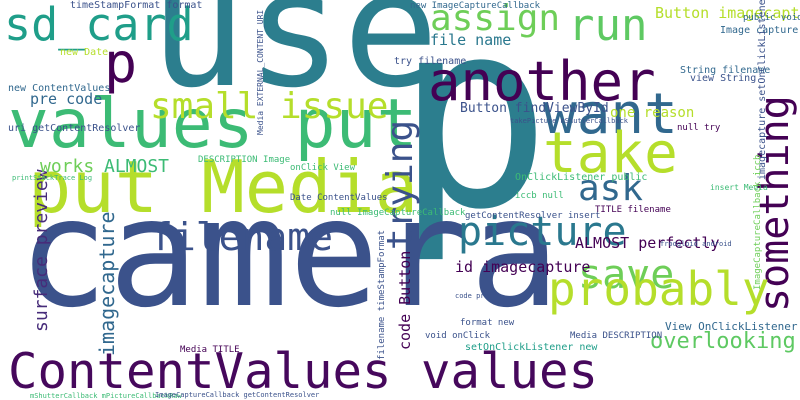 The width and height of the screenshot is (800, 400). Describe the element at coordinates (495, 19) in the screenshot. I see `word: assign` at that location.